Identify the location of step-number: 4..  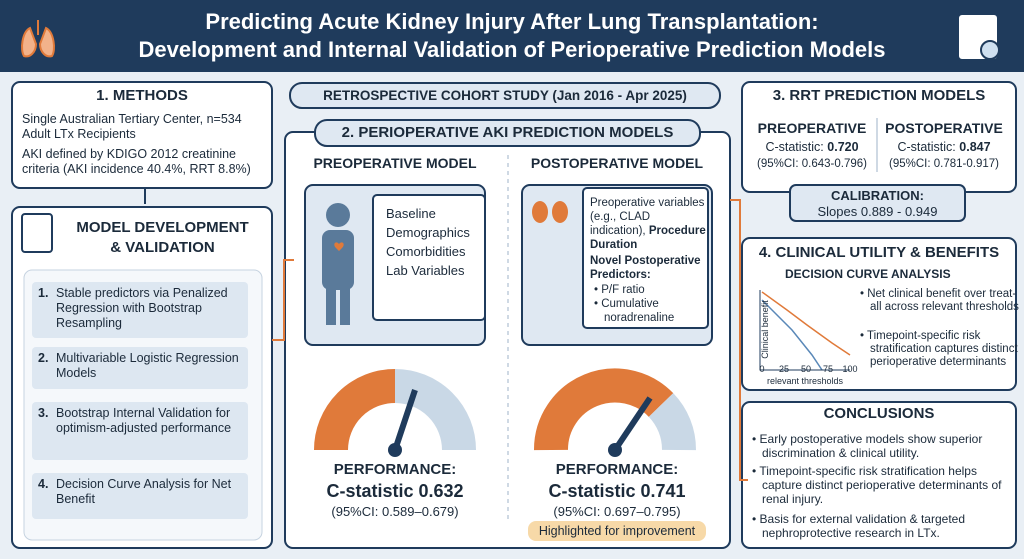
(43, 484).